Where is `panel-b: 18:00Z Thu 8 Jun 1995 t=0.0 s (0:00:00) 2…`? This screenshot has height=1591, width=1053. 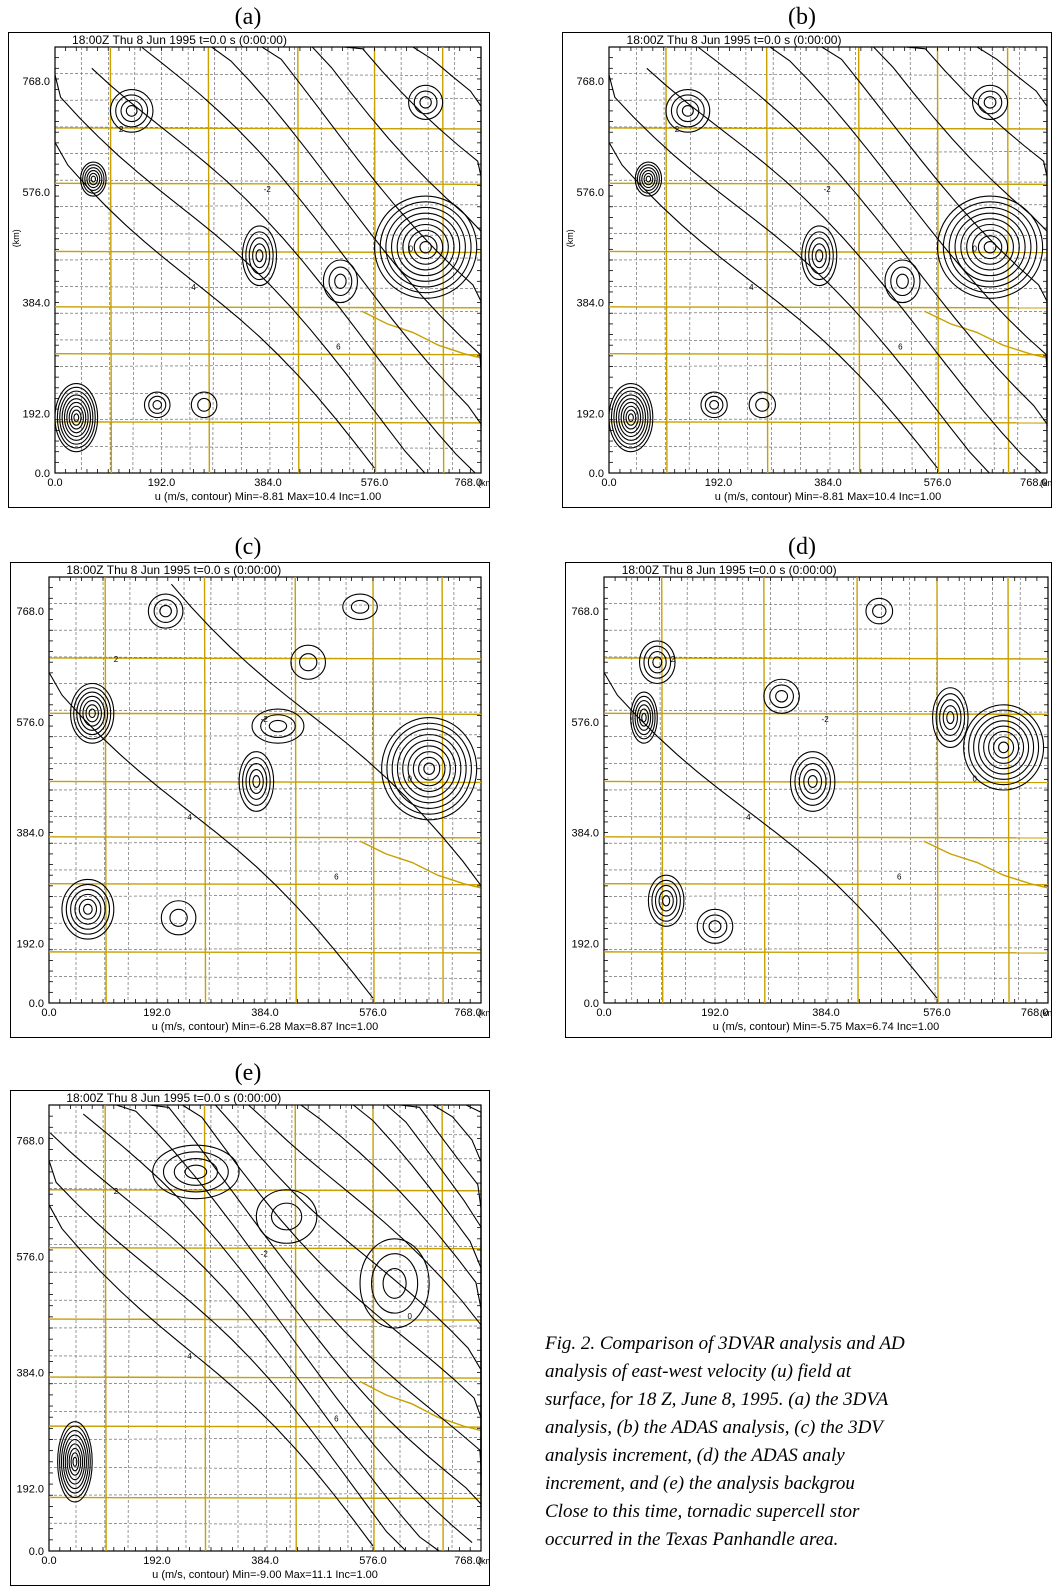
panel-b: 18:00Z Thu 8 Jun 1995 t=0.0 s (0:00:00) 2… is located at coordinates (807, 270).